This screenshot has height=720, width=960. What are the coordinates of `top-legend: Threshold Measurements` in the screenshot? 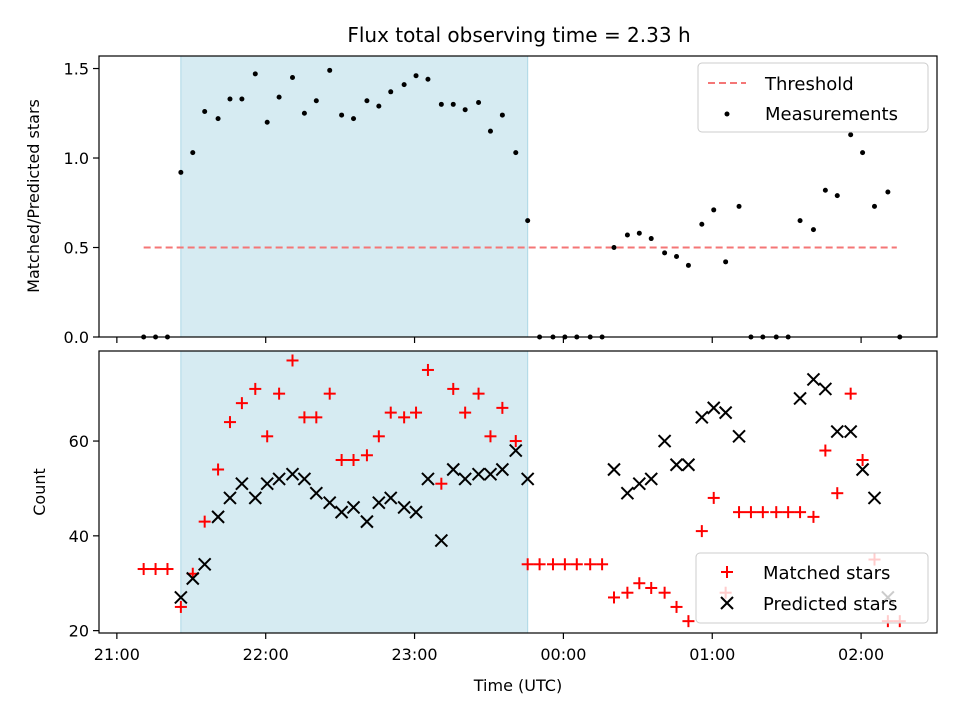 It's located at (813, 97).